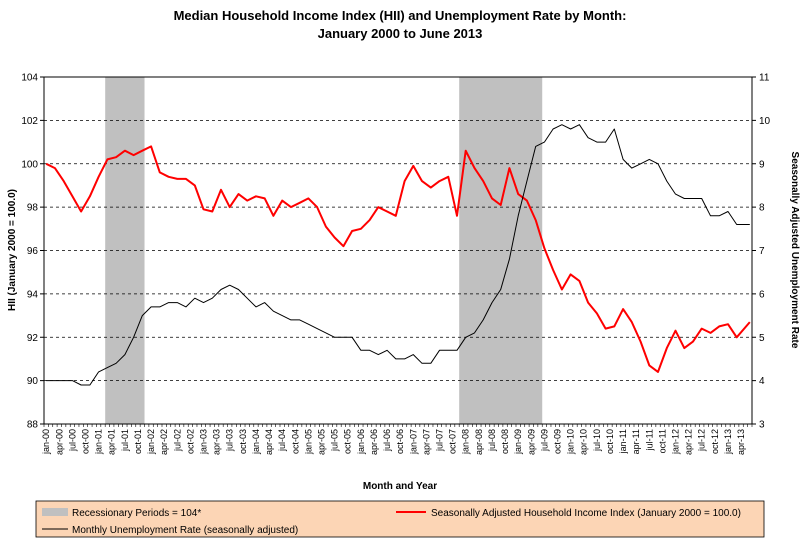 The height and width of the screenshot is (551, 801). I want to click on x-tick-label: jul-06, so click(387, 440).